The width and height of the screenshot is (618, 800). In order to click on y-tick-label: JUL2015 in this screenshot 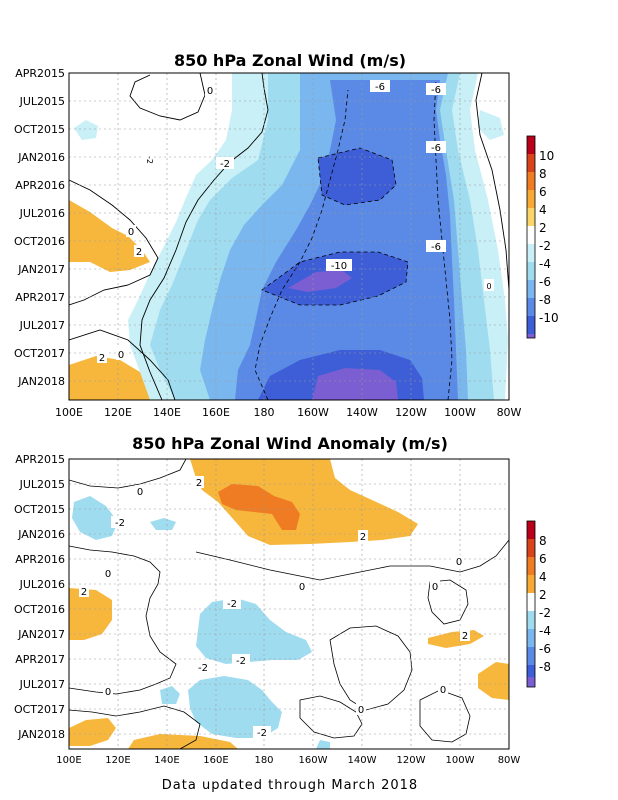, I will do `click(42, 484)`.